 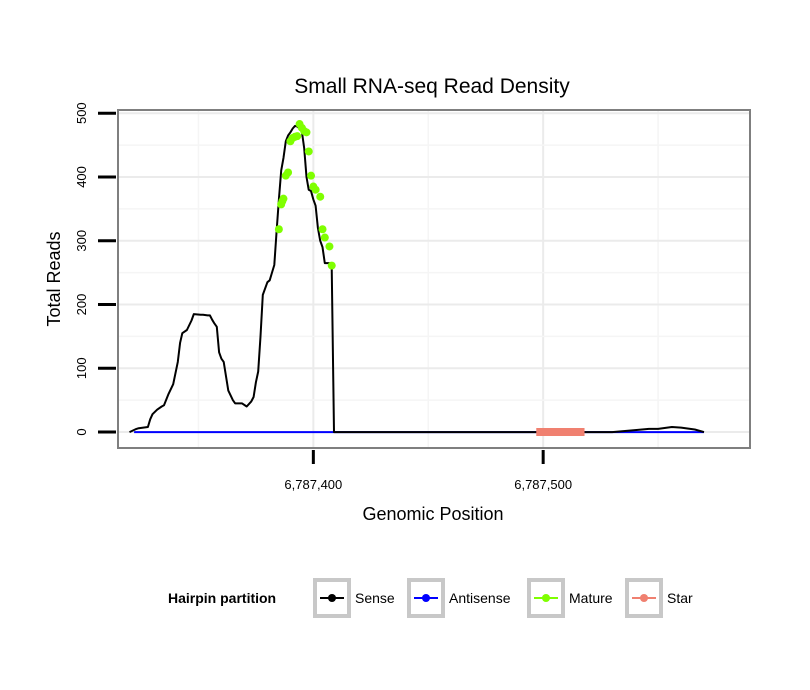 I want to click on y-axis-title: Total Reads, so click(x=54, y=278).